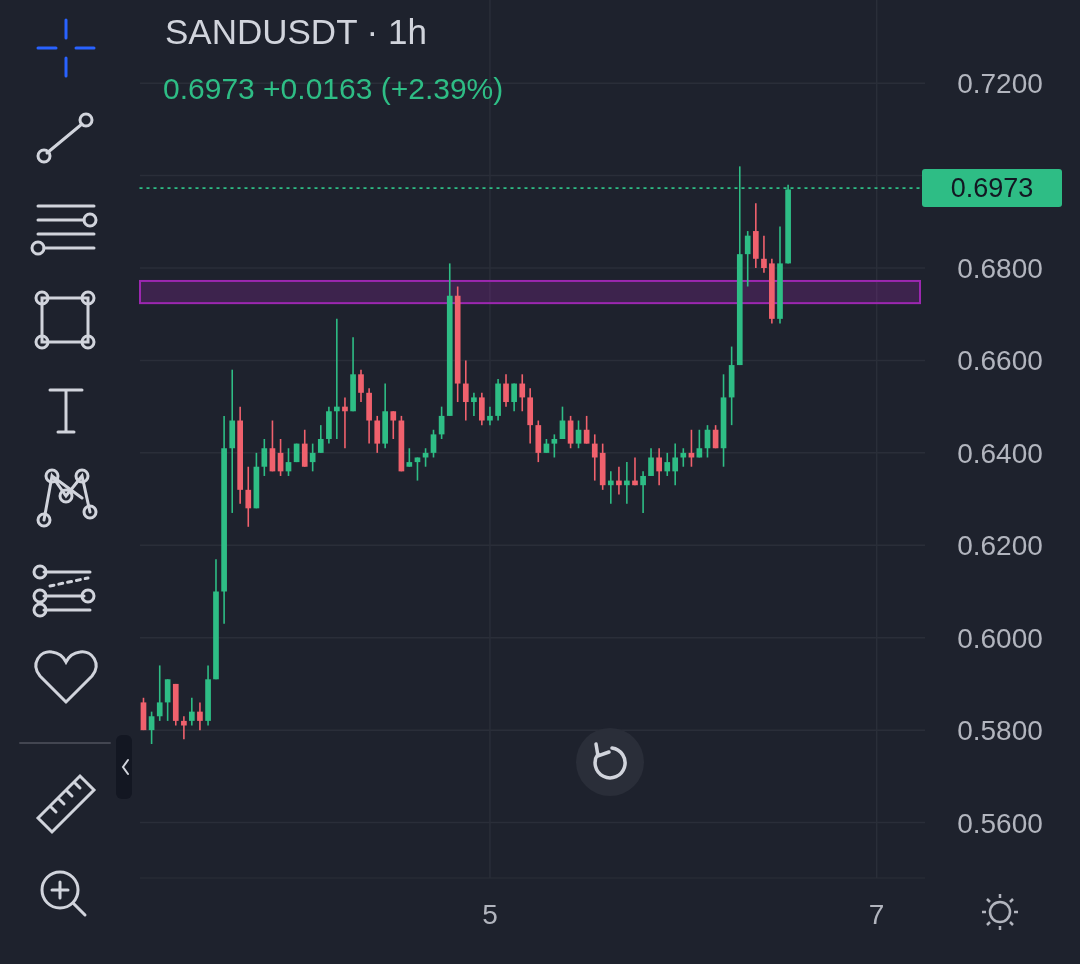  Describe the element at coordinates (1000, 269) in the screenshot. I see `y-tick-label: 0.6800` at that location.